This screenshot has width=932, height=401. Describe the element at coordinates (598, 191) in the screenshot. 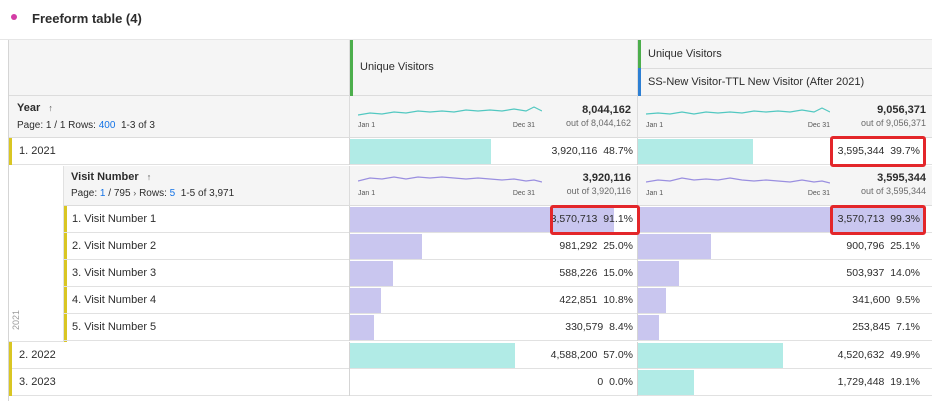

I see `total-out-of: out of 3,920,116` at that location.